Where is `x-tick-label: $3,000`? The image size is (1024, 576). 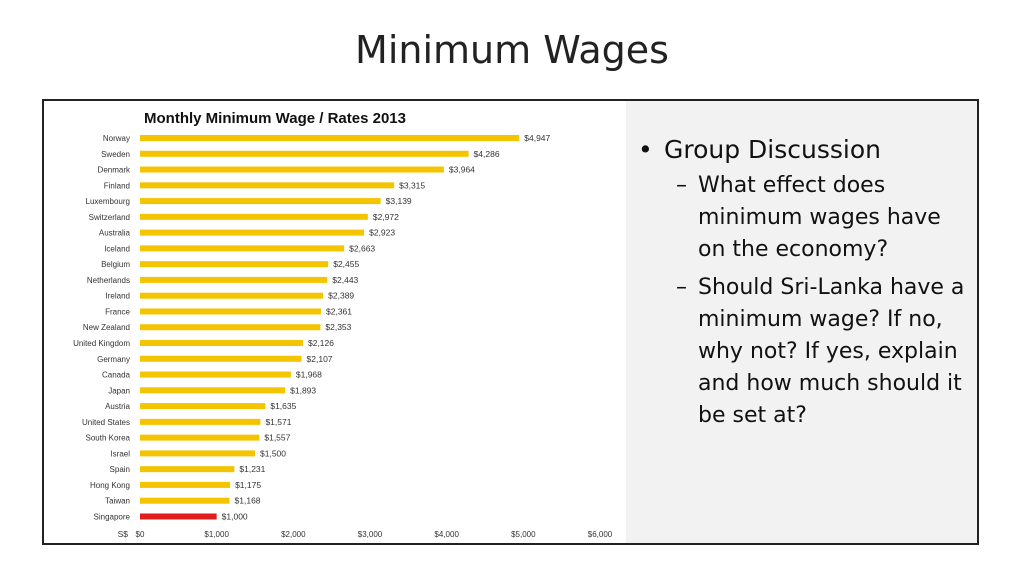 x-tick-label: $3,000 is located at coordinates (370, 534).